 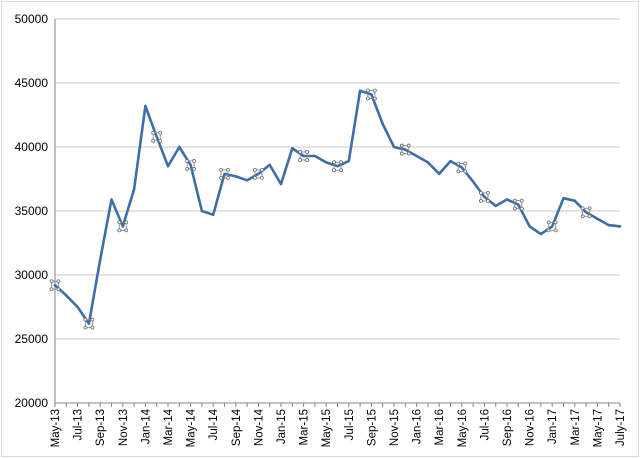 I want to click on x-tick-label: May-14, so click(x=192, y=427).